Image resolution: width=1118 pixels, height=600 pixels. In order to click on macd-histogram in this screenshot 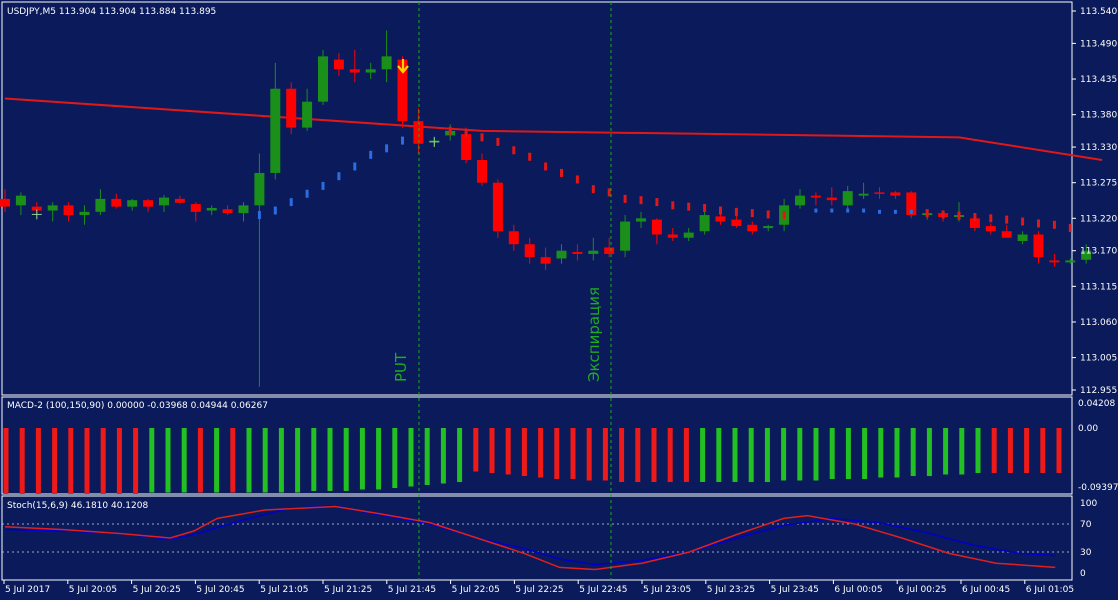, I will do `click(532, 461)`.